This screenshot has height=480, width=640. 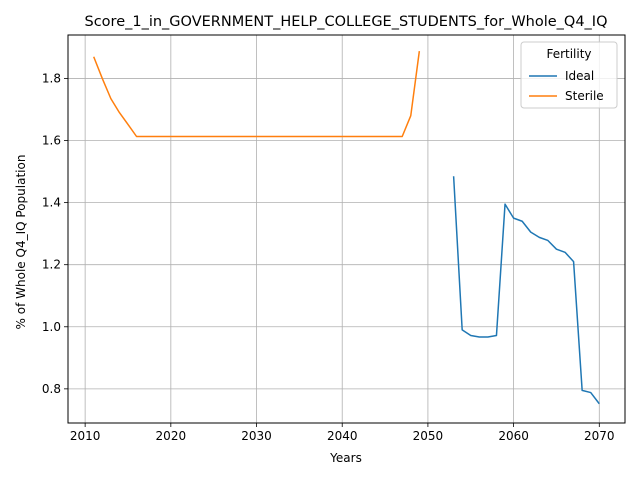 I want to click on x-tick-label: 2060, so click(x=513, y=436).